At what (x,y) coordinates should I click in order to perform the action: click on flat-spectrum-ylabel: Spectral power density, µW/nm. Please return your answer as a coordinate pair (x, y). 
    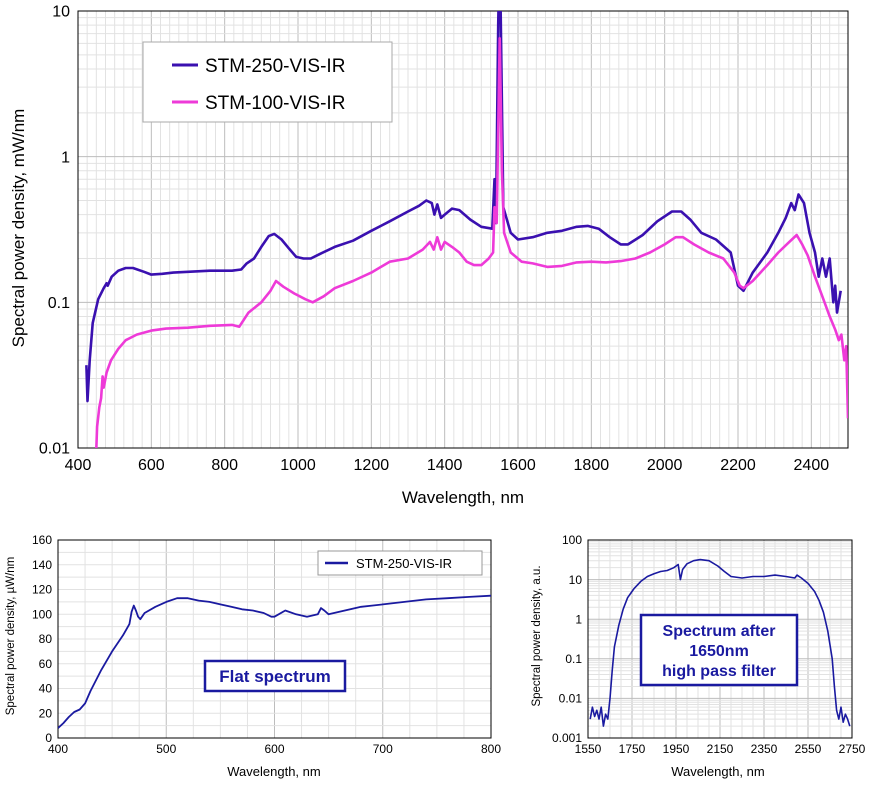
    Looking at the image, I should click on (11, 636).